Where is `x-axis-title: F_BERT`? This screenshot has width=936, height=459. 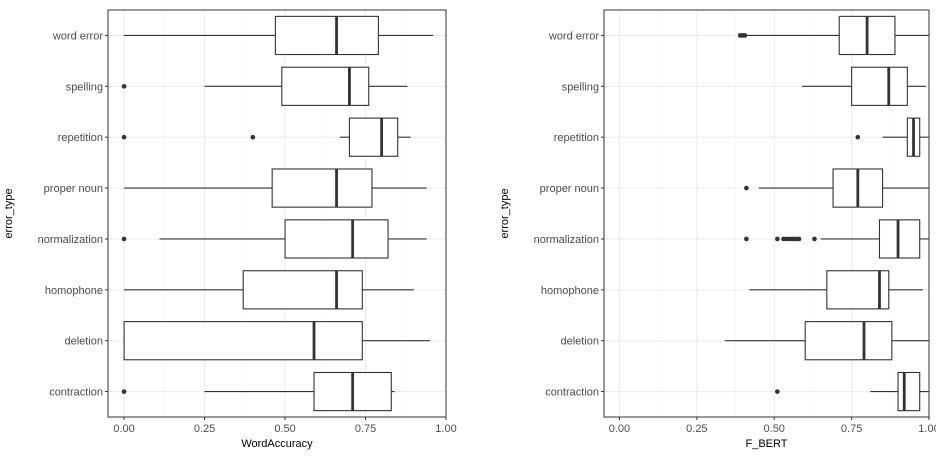 x-axis-title: F_BERT is located at coordinates (767, 444).